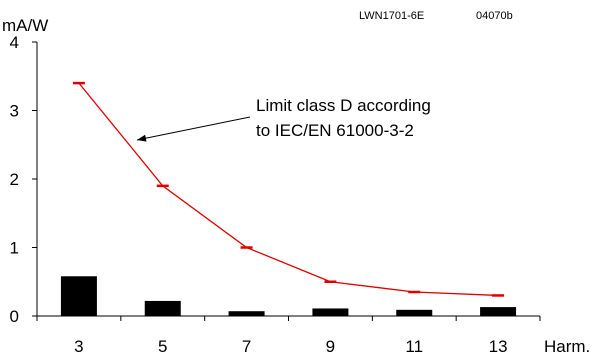  What do you see at coordinates (24, 179) in the screenshot?
I see `y-axis: 0 1 2 3 4` at bounding box center [24, 179].